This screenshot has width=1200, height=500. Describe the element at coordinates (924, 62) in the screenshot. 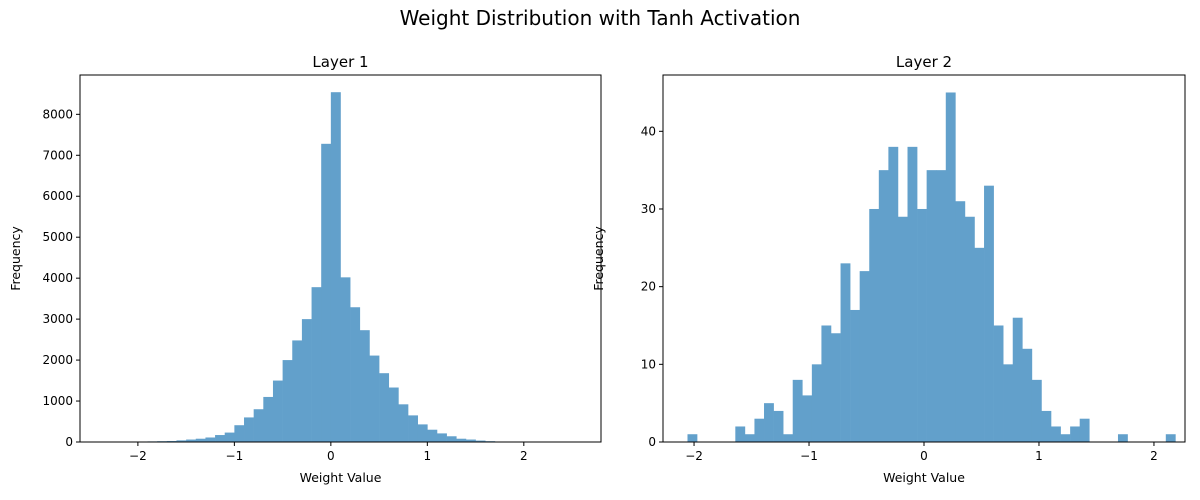

I see `subplot-title: Layer 2` at that location.